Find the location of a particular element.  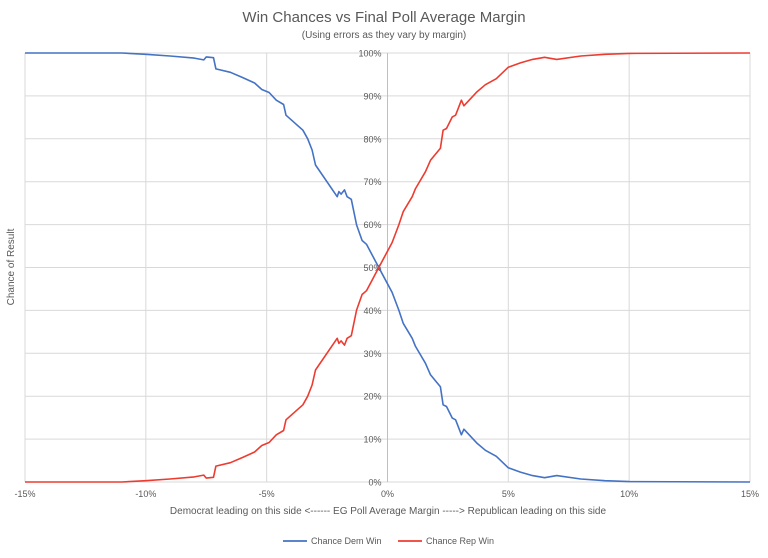

y-tick-label: 0% is located at coordinates (374, 483).